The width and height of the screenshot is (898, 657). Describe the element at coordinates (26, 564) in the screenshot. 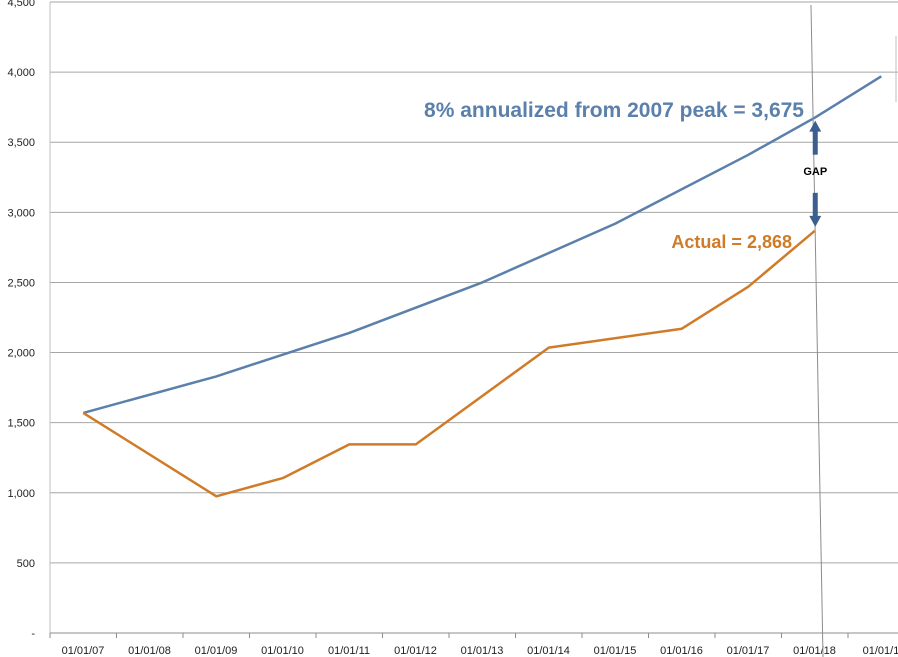

I see `y-tick-label: 500` at that location.